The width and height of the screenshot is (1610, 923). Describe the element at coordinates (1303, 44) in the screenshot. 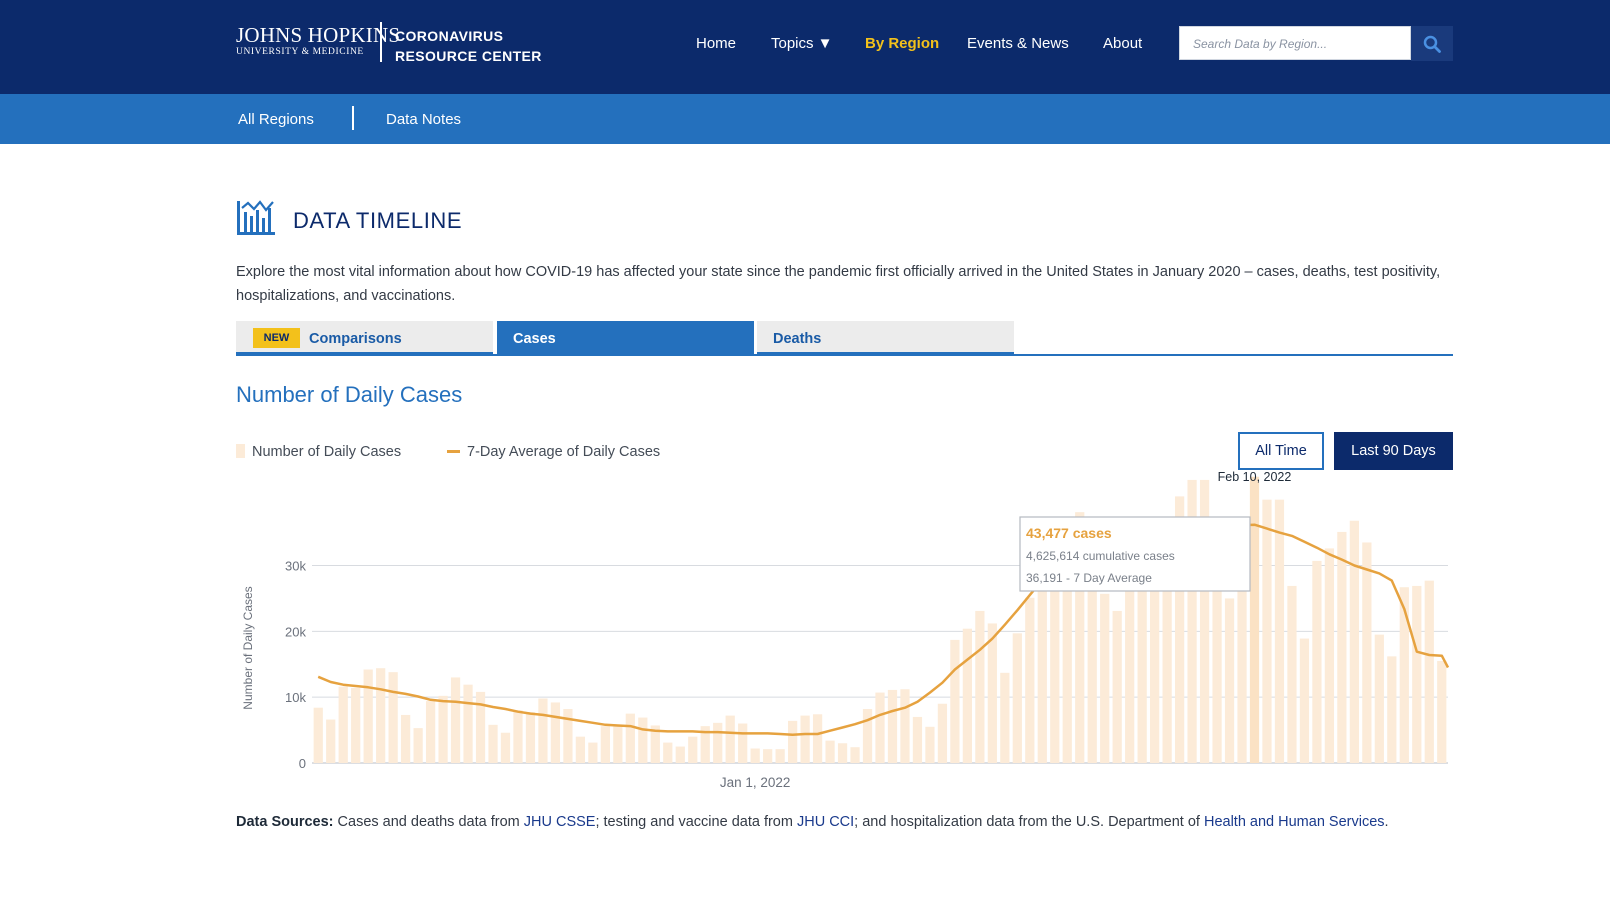

I see `search-input` at that location.